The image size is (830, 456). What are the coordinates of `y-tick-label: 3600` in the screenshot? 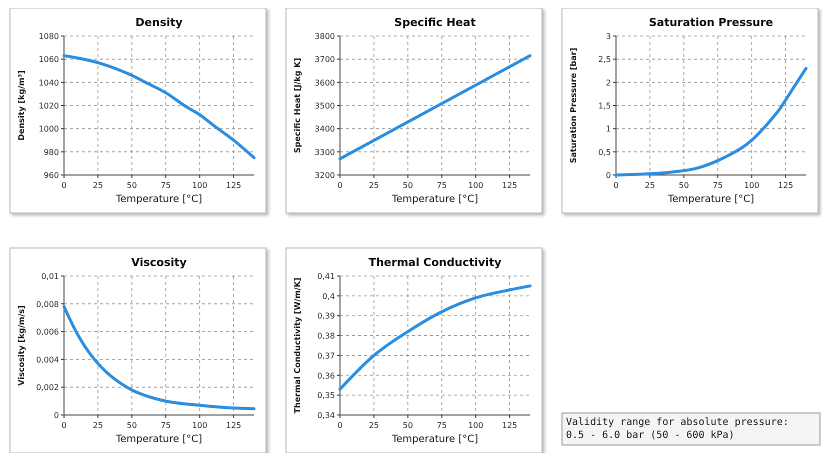 It's located at (324, 83).